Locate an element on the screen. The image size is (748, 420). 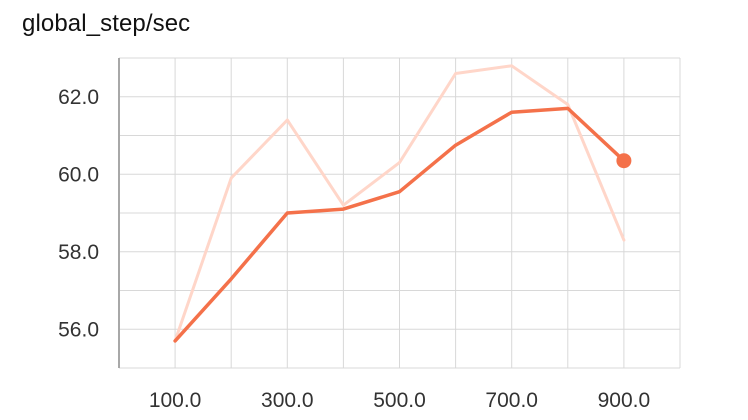
x-tick-label: 900.0 is located at coordinates (624, 400).